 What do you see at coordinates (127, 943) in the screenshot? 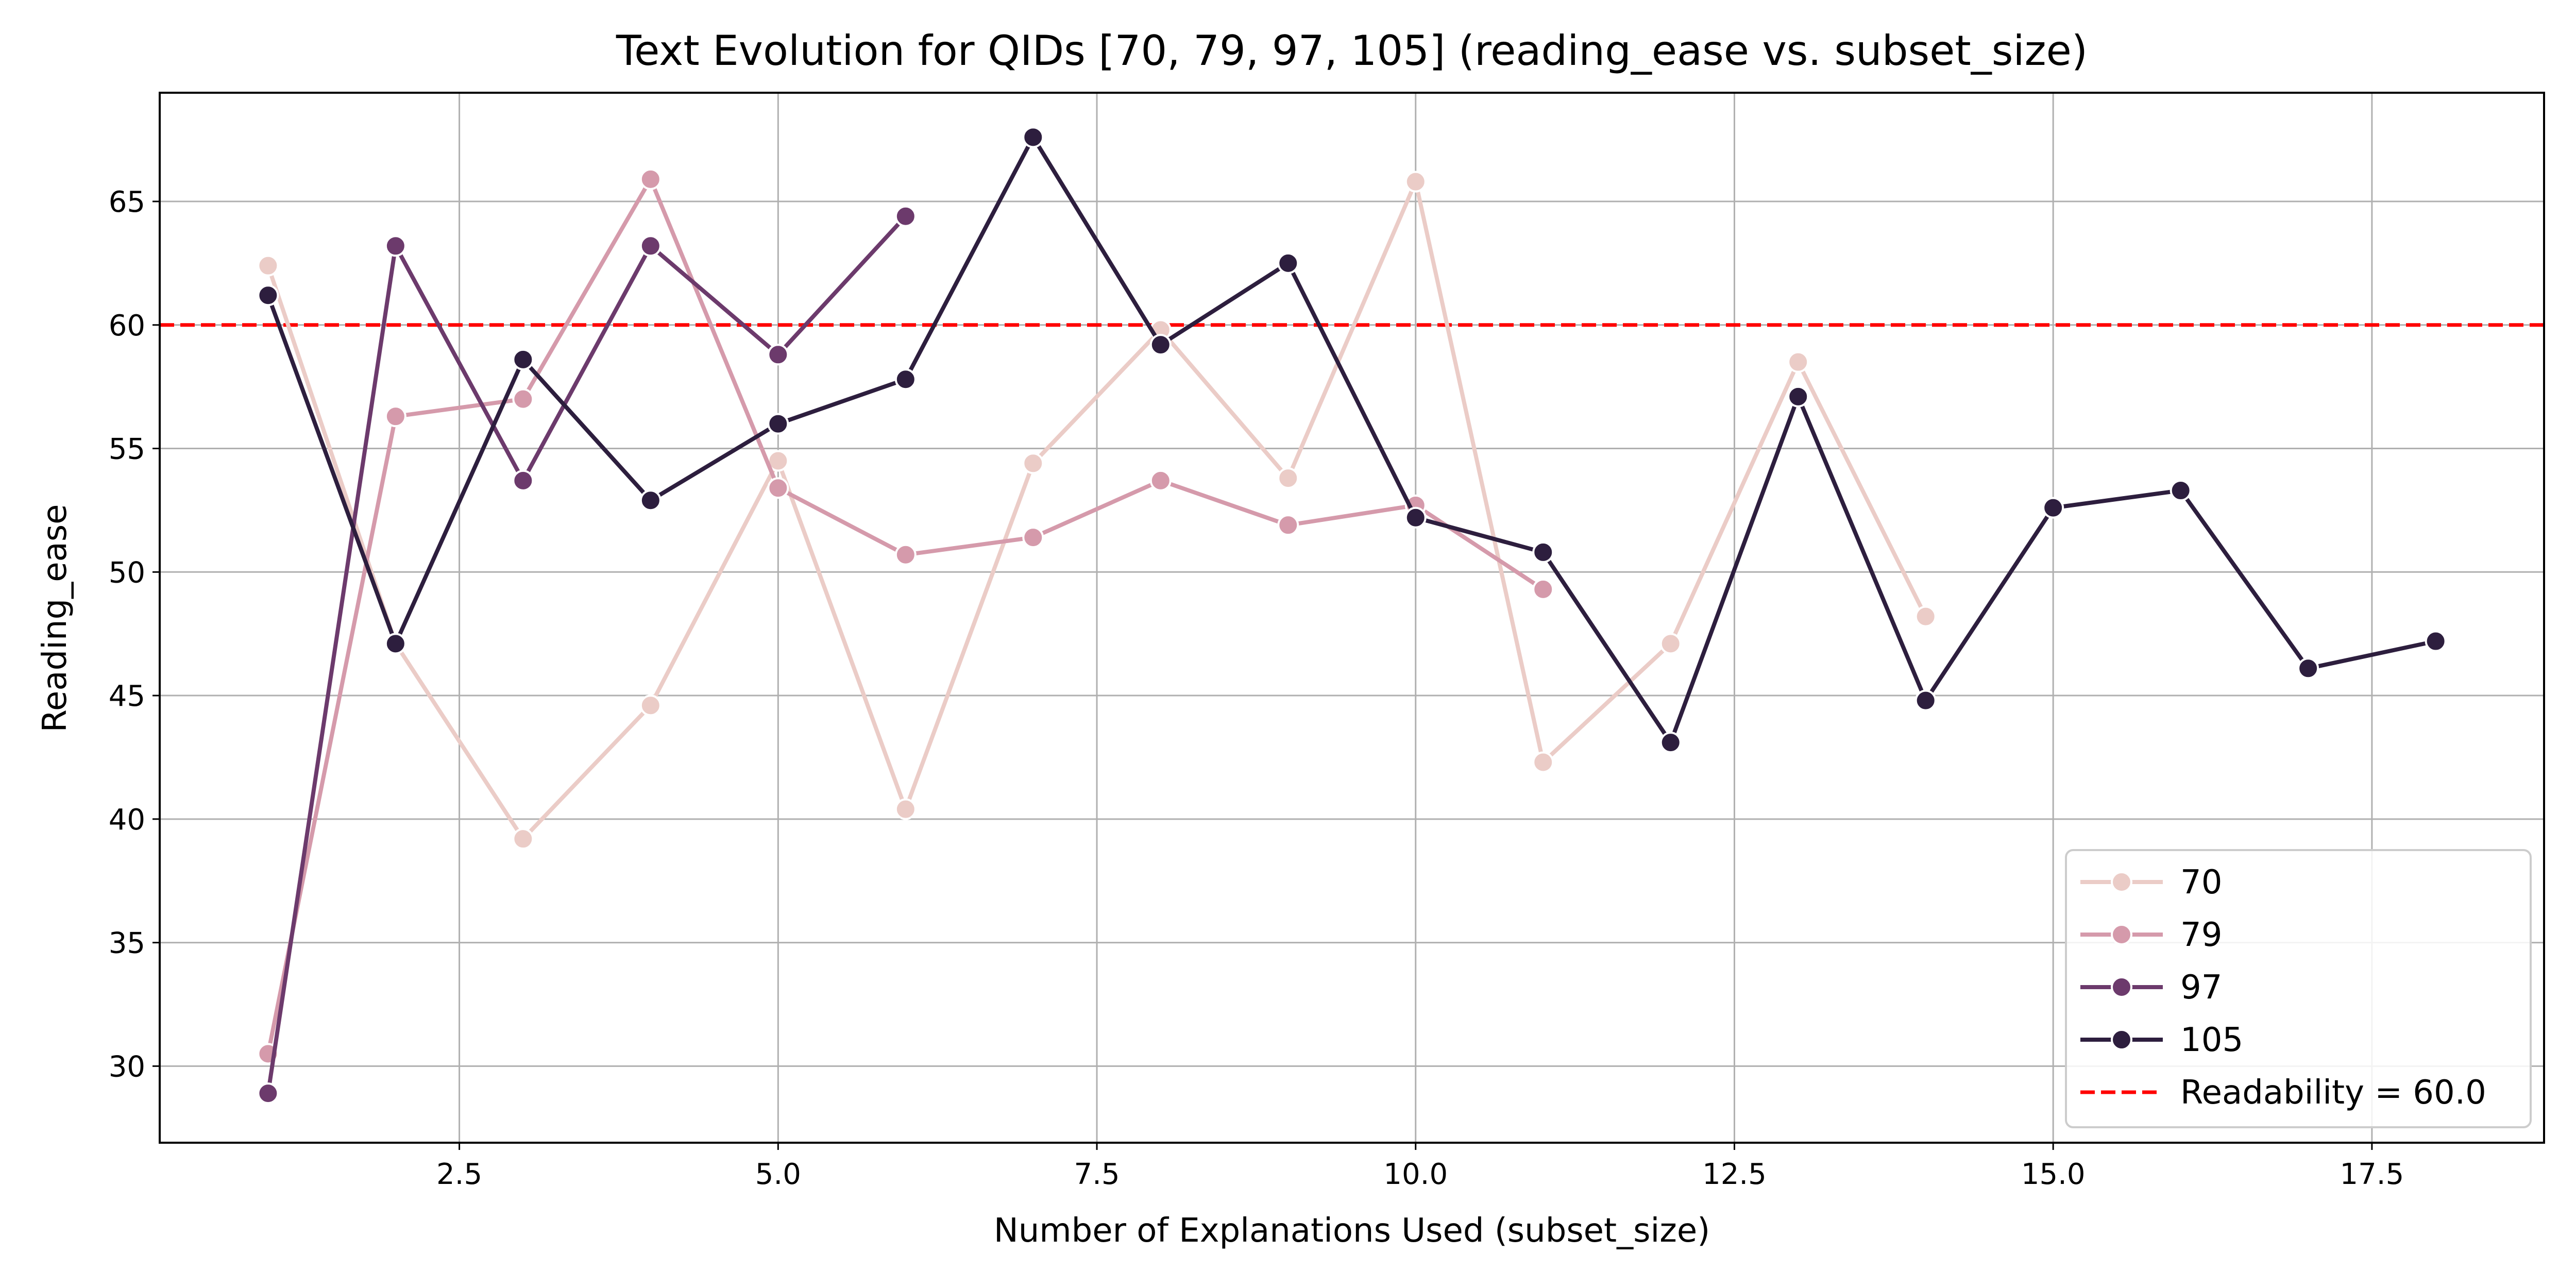
I see `y-tick-label: 35` at bounding box center [127, 943].